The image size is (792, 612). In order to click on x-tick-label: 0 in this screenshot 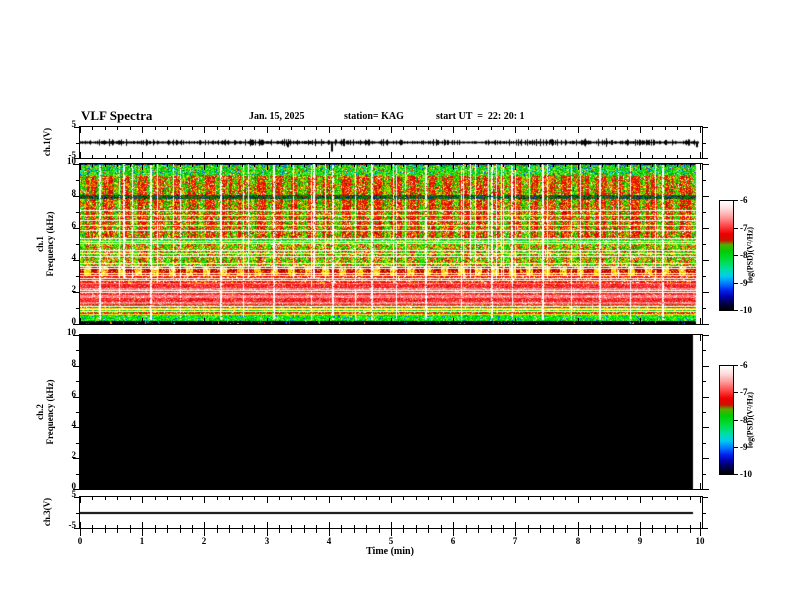, I will do `click(80, 541)`.